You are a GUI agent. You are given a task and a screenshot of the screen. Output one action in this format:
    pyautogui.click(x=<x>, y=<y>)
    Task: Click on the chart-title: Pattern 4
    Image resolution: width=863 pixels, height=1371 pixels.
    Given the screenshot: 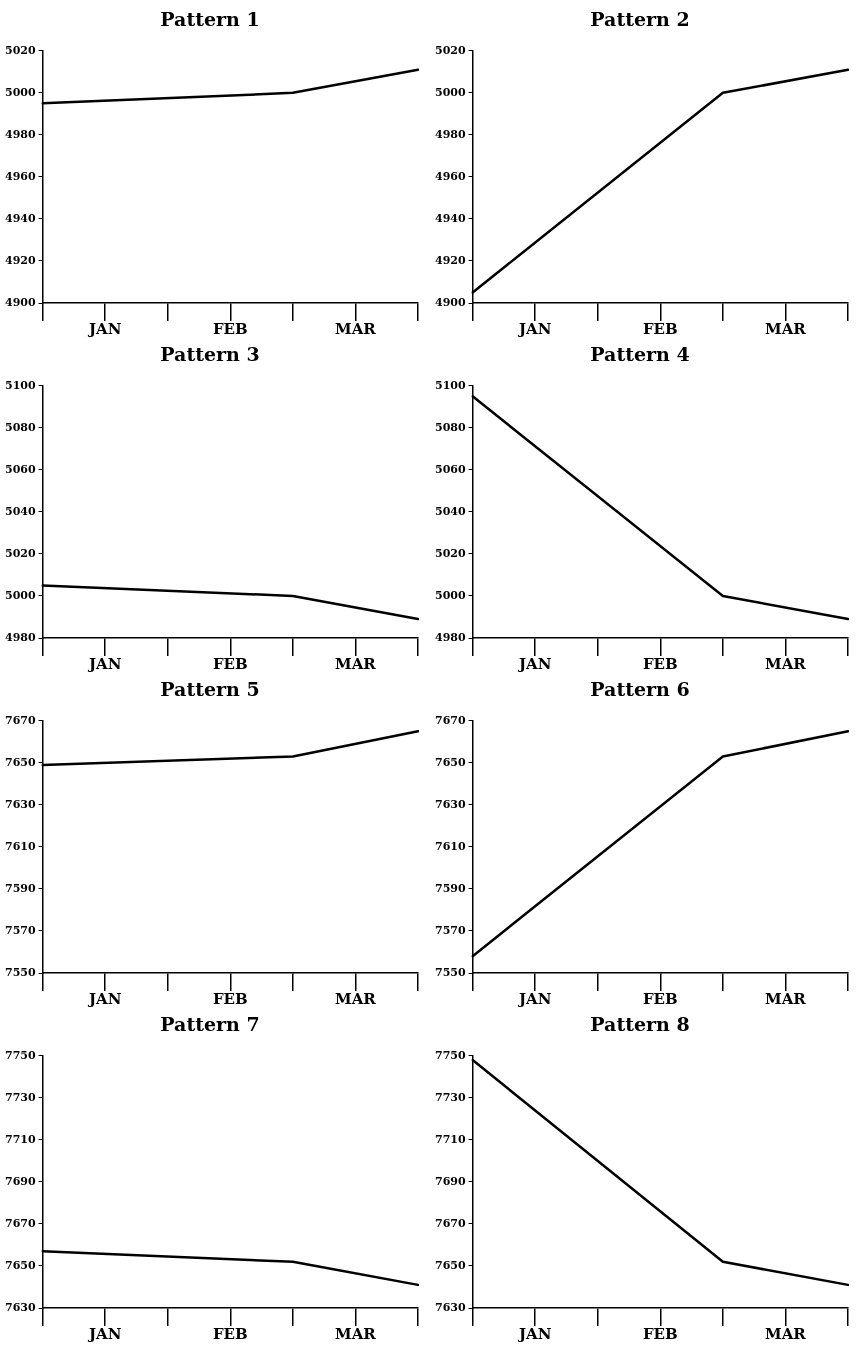 What is the action you would take?
    pyautogui.click(x=640, y=354)
    